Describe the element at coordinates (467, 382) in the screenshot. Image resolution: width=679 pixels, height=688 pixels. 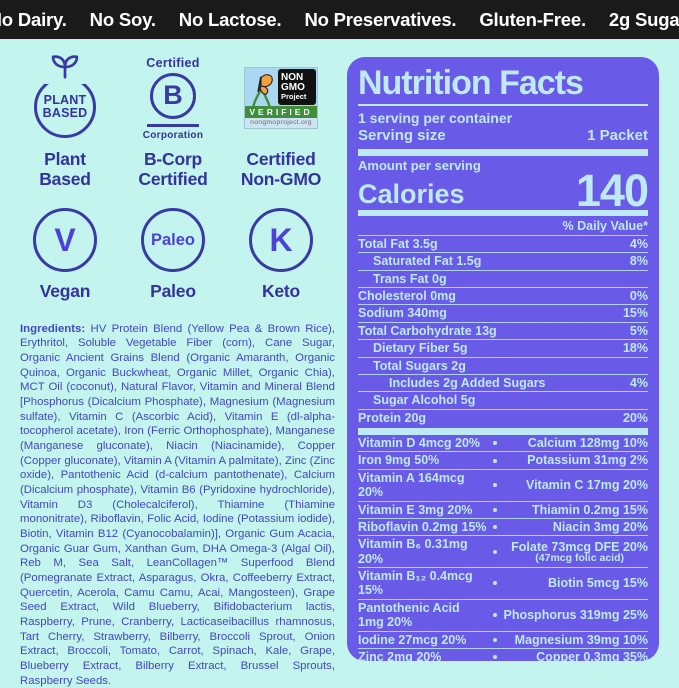
I see `nutrient-name: Includes 2g Added Sugars` at that location.